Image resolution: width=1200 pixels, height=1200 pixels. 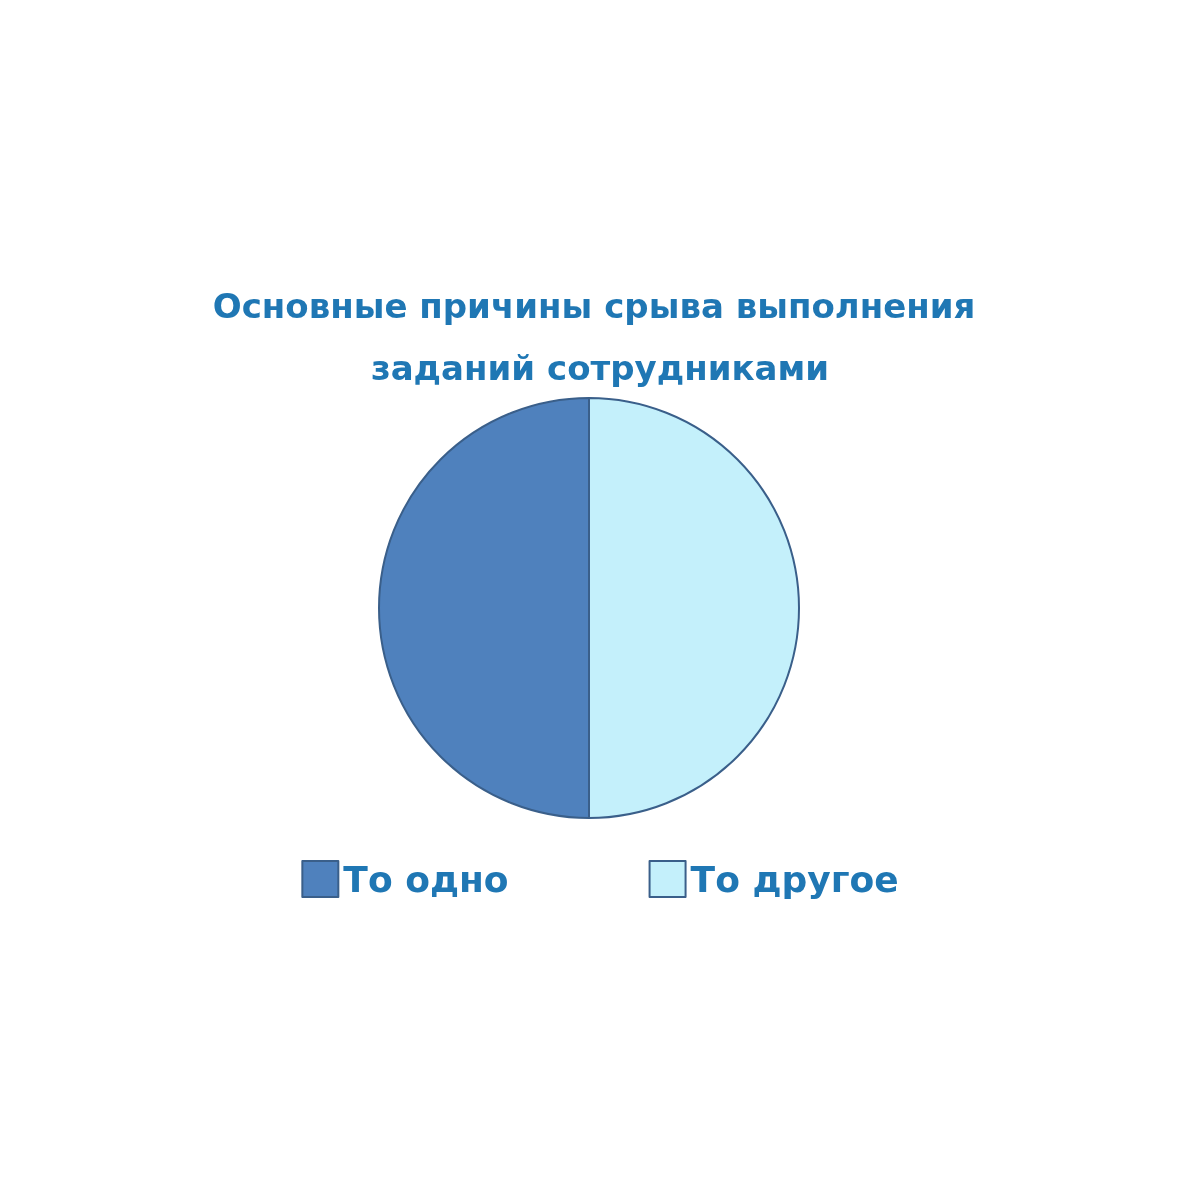 What do you see at coordinates (794, 879) in the screenshot?
I see `legend-label: То другое` at bounding box center [794, 879].